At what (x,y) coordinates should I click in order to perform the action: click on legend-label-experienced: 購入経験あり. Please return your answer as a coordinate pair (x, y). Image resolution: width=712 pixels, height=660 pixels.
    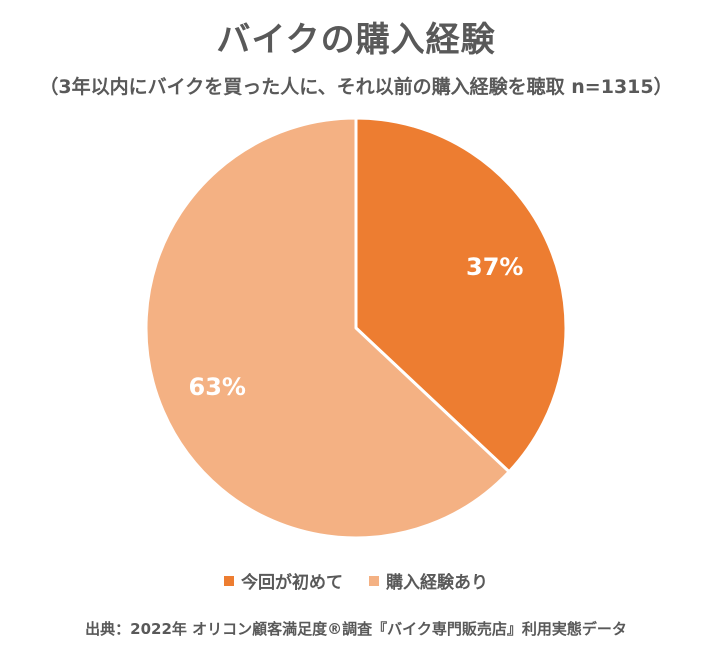
    Looking at the image, I should click on (437, 583).